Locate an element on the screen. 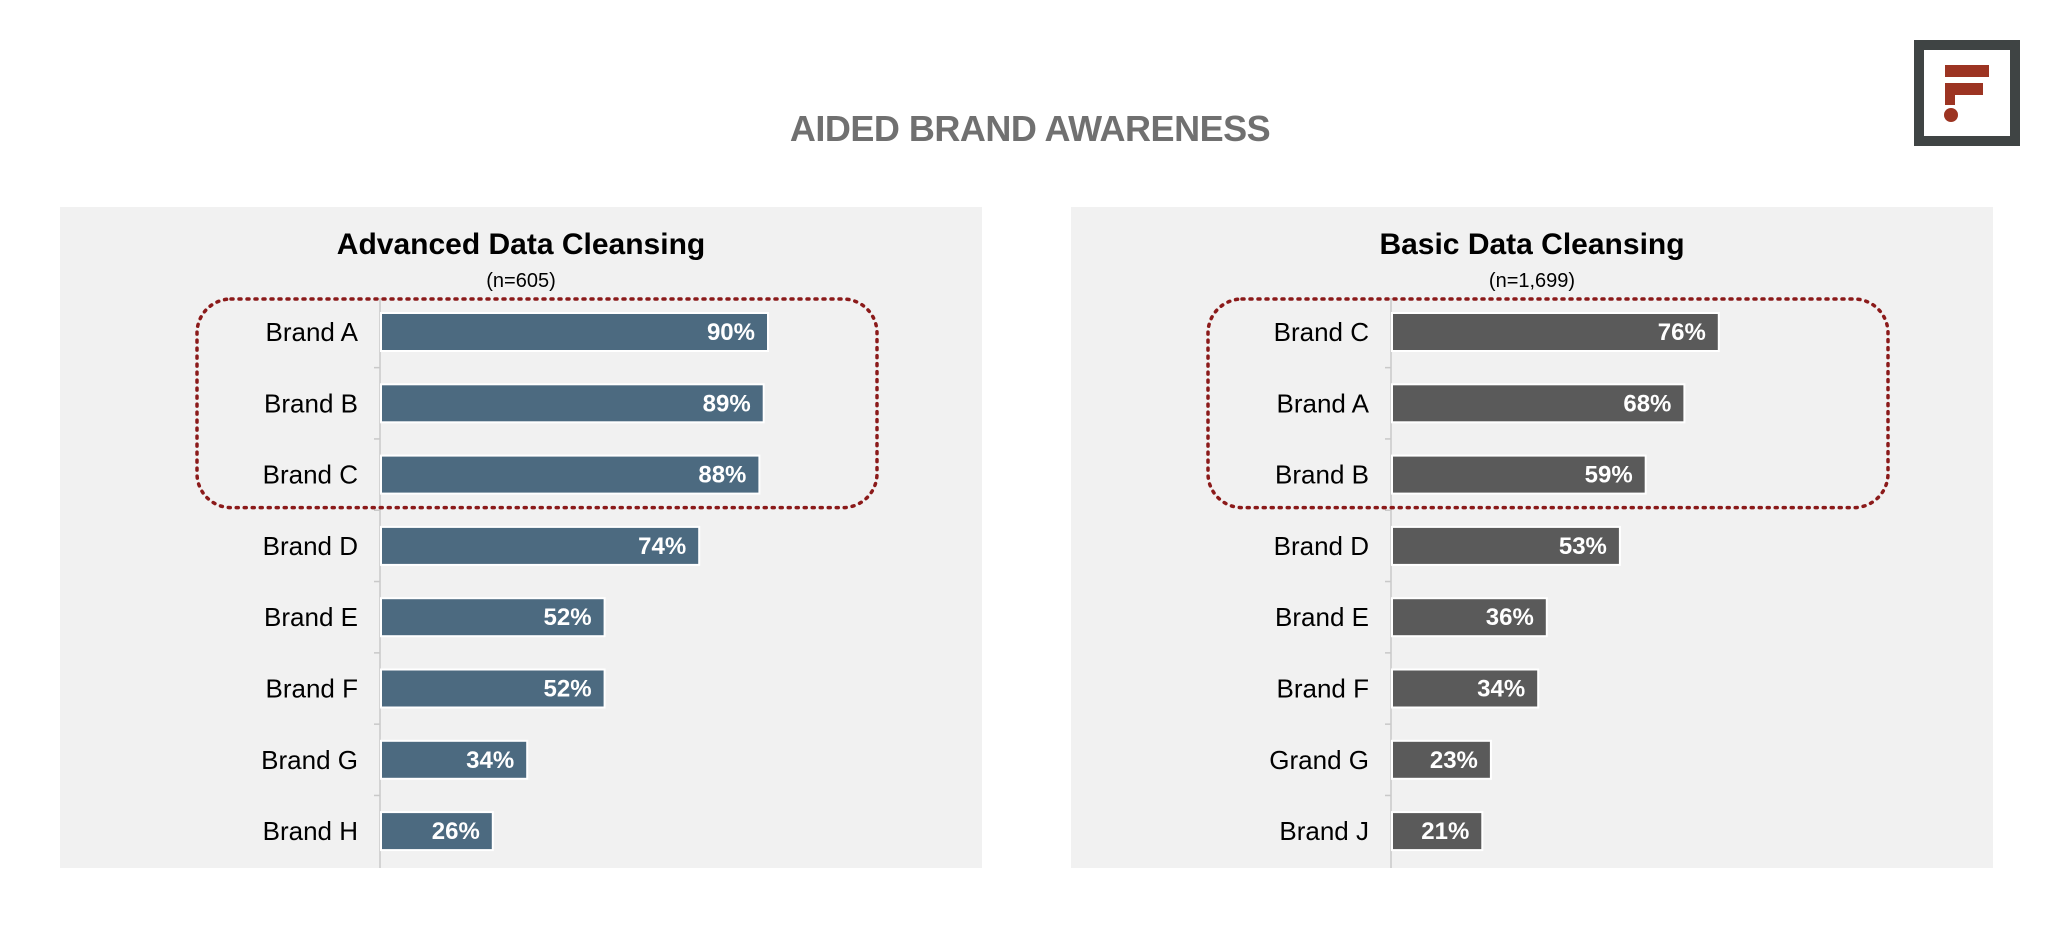  page-title: AIDED BRAND AWARENESS is located at coordinates (1030, 128).